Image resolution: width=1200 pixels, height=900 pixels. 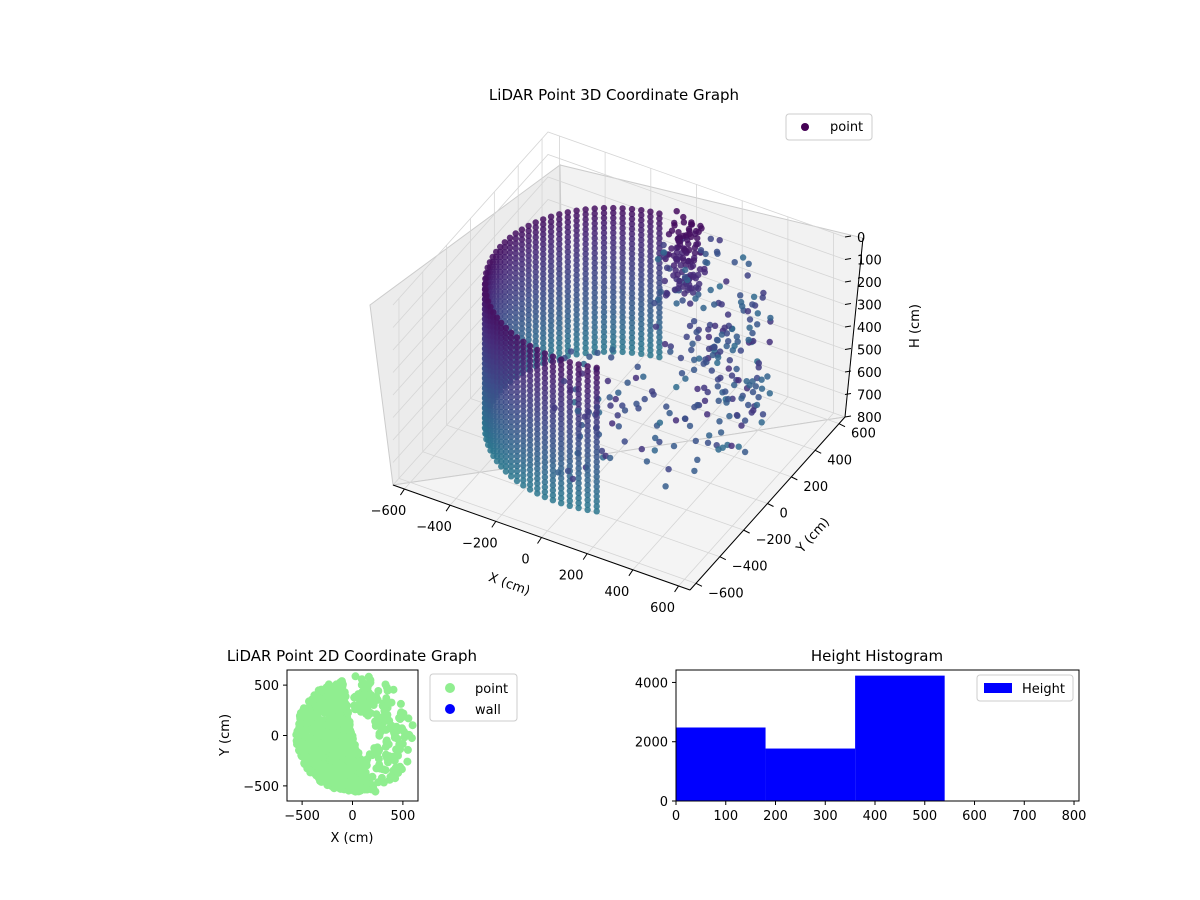 I want to click on z-tick-label-3d: 600, so click(x=869, y=373).